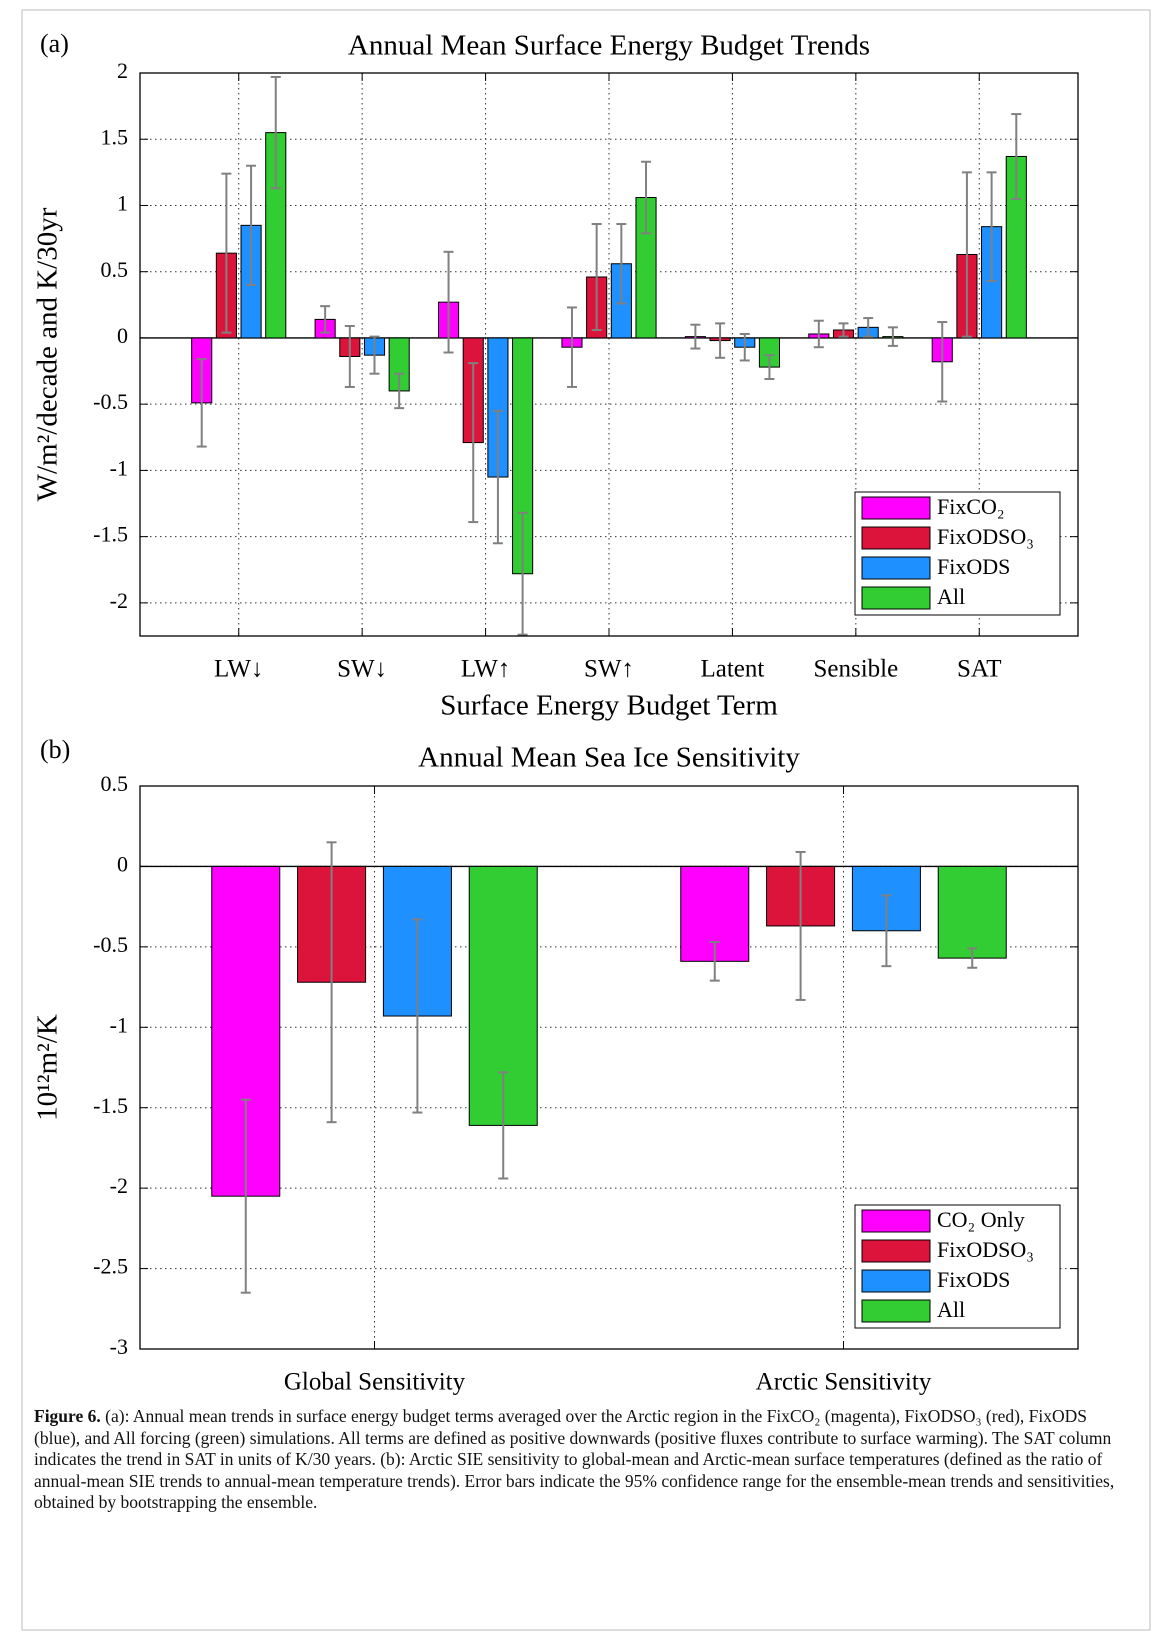  Describe the element at coordinates (844, 1382) in the screenshot. I see `x-tick-label: Arctic Sensitivity` at that location.